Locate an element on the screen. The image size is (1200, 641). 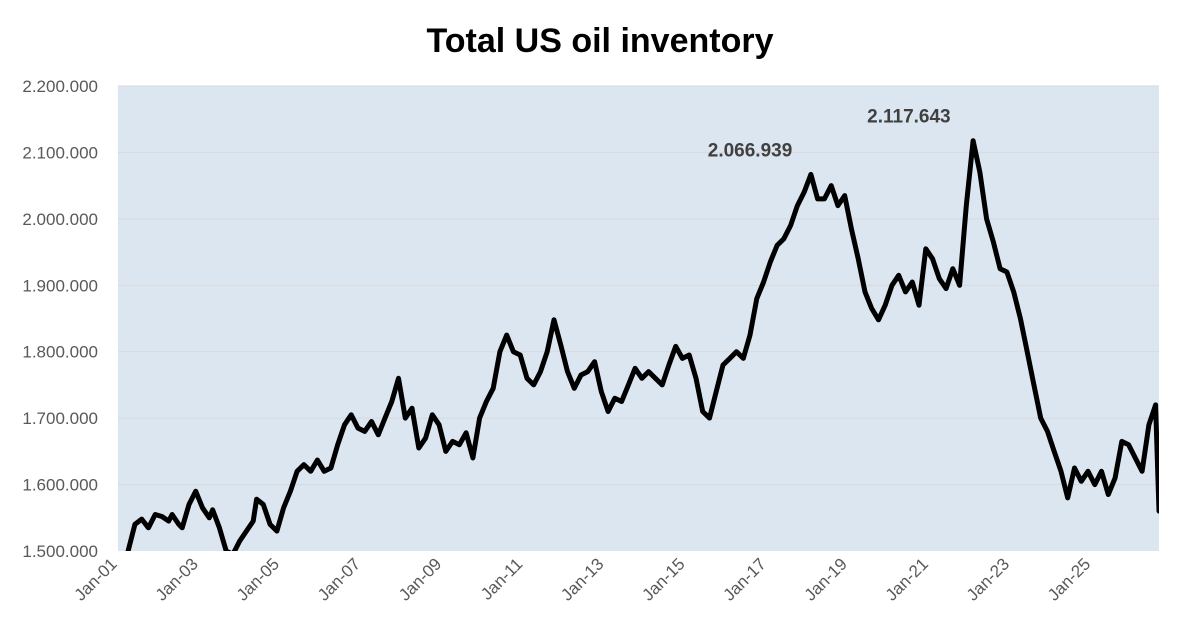
y-tick-label: 2.200.000 is located at coordinates (60, 86).